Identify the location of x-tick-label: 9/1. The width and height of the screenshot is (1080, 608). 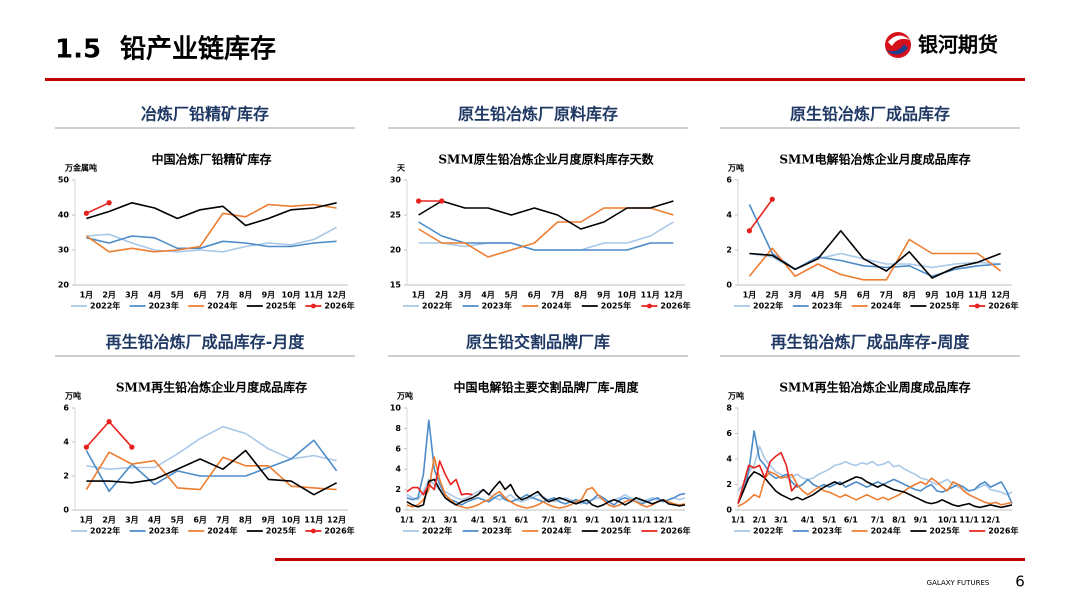
(921, 520).